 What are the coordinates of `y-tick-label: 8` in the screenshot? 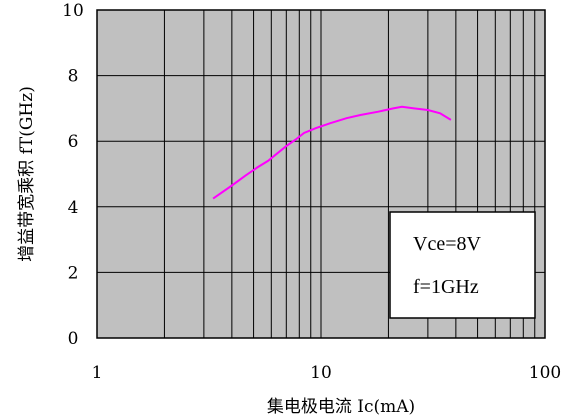 It's located at (73, 77).